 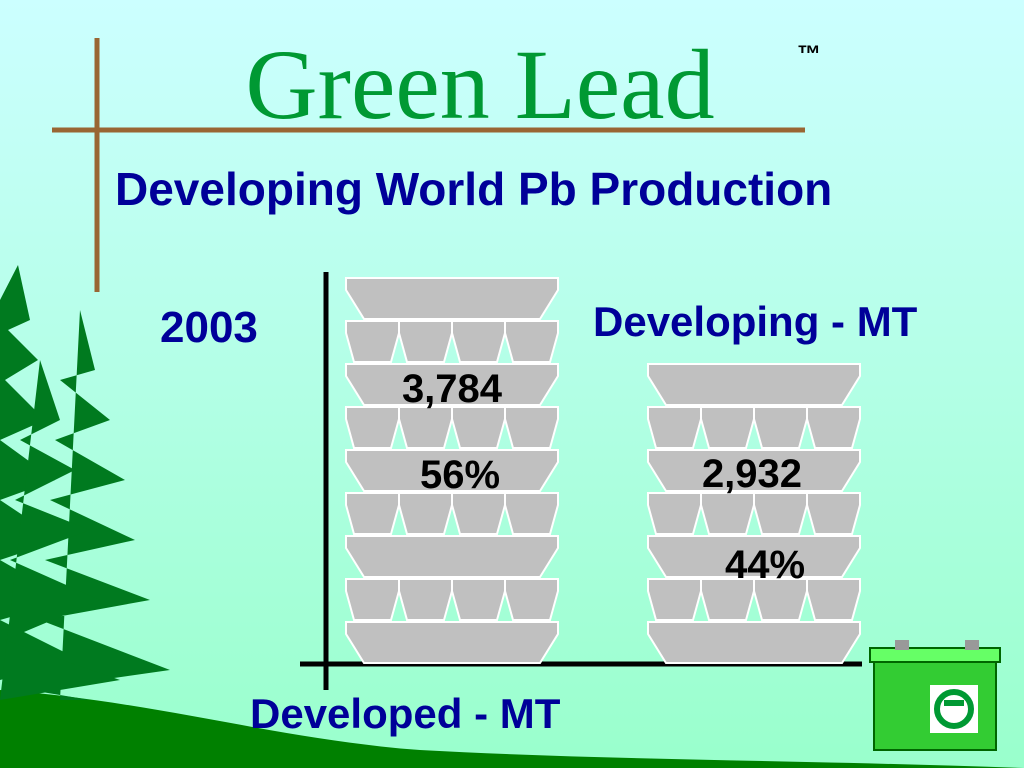 What do you see at coordinates (809, 54) in the screenshot?
I see `trademark: ™` at bounding box center [809, 54].